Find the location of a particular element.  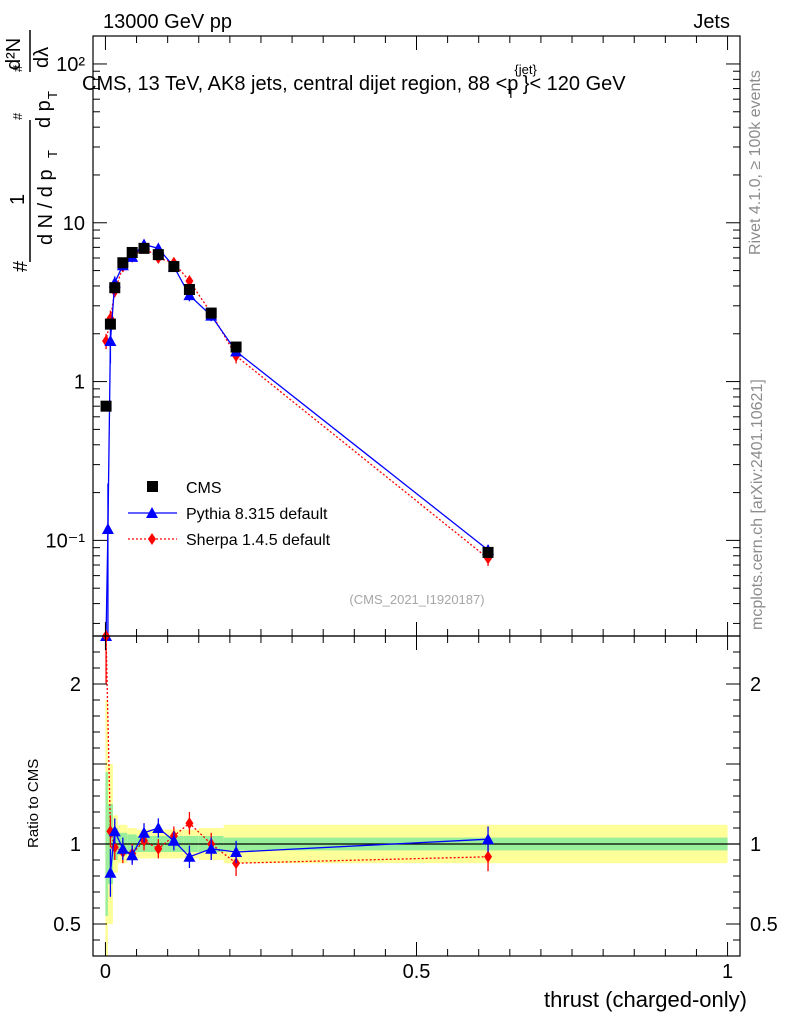

ylabel-dpT: d p is located at coordinates (44, 114).